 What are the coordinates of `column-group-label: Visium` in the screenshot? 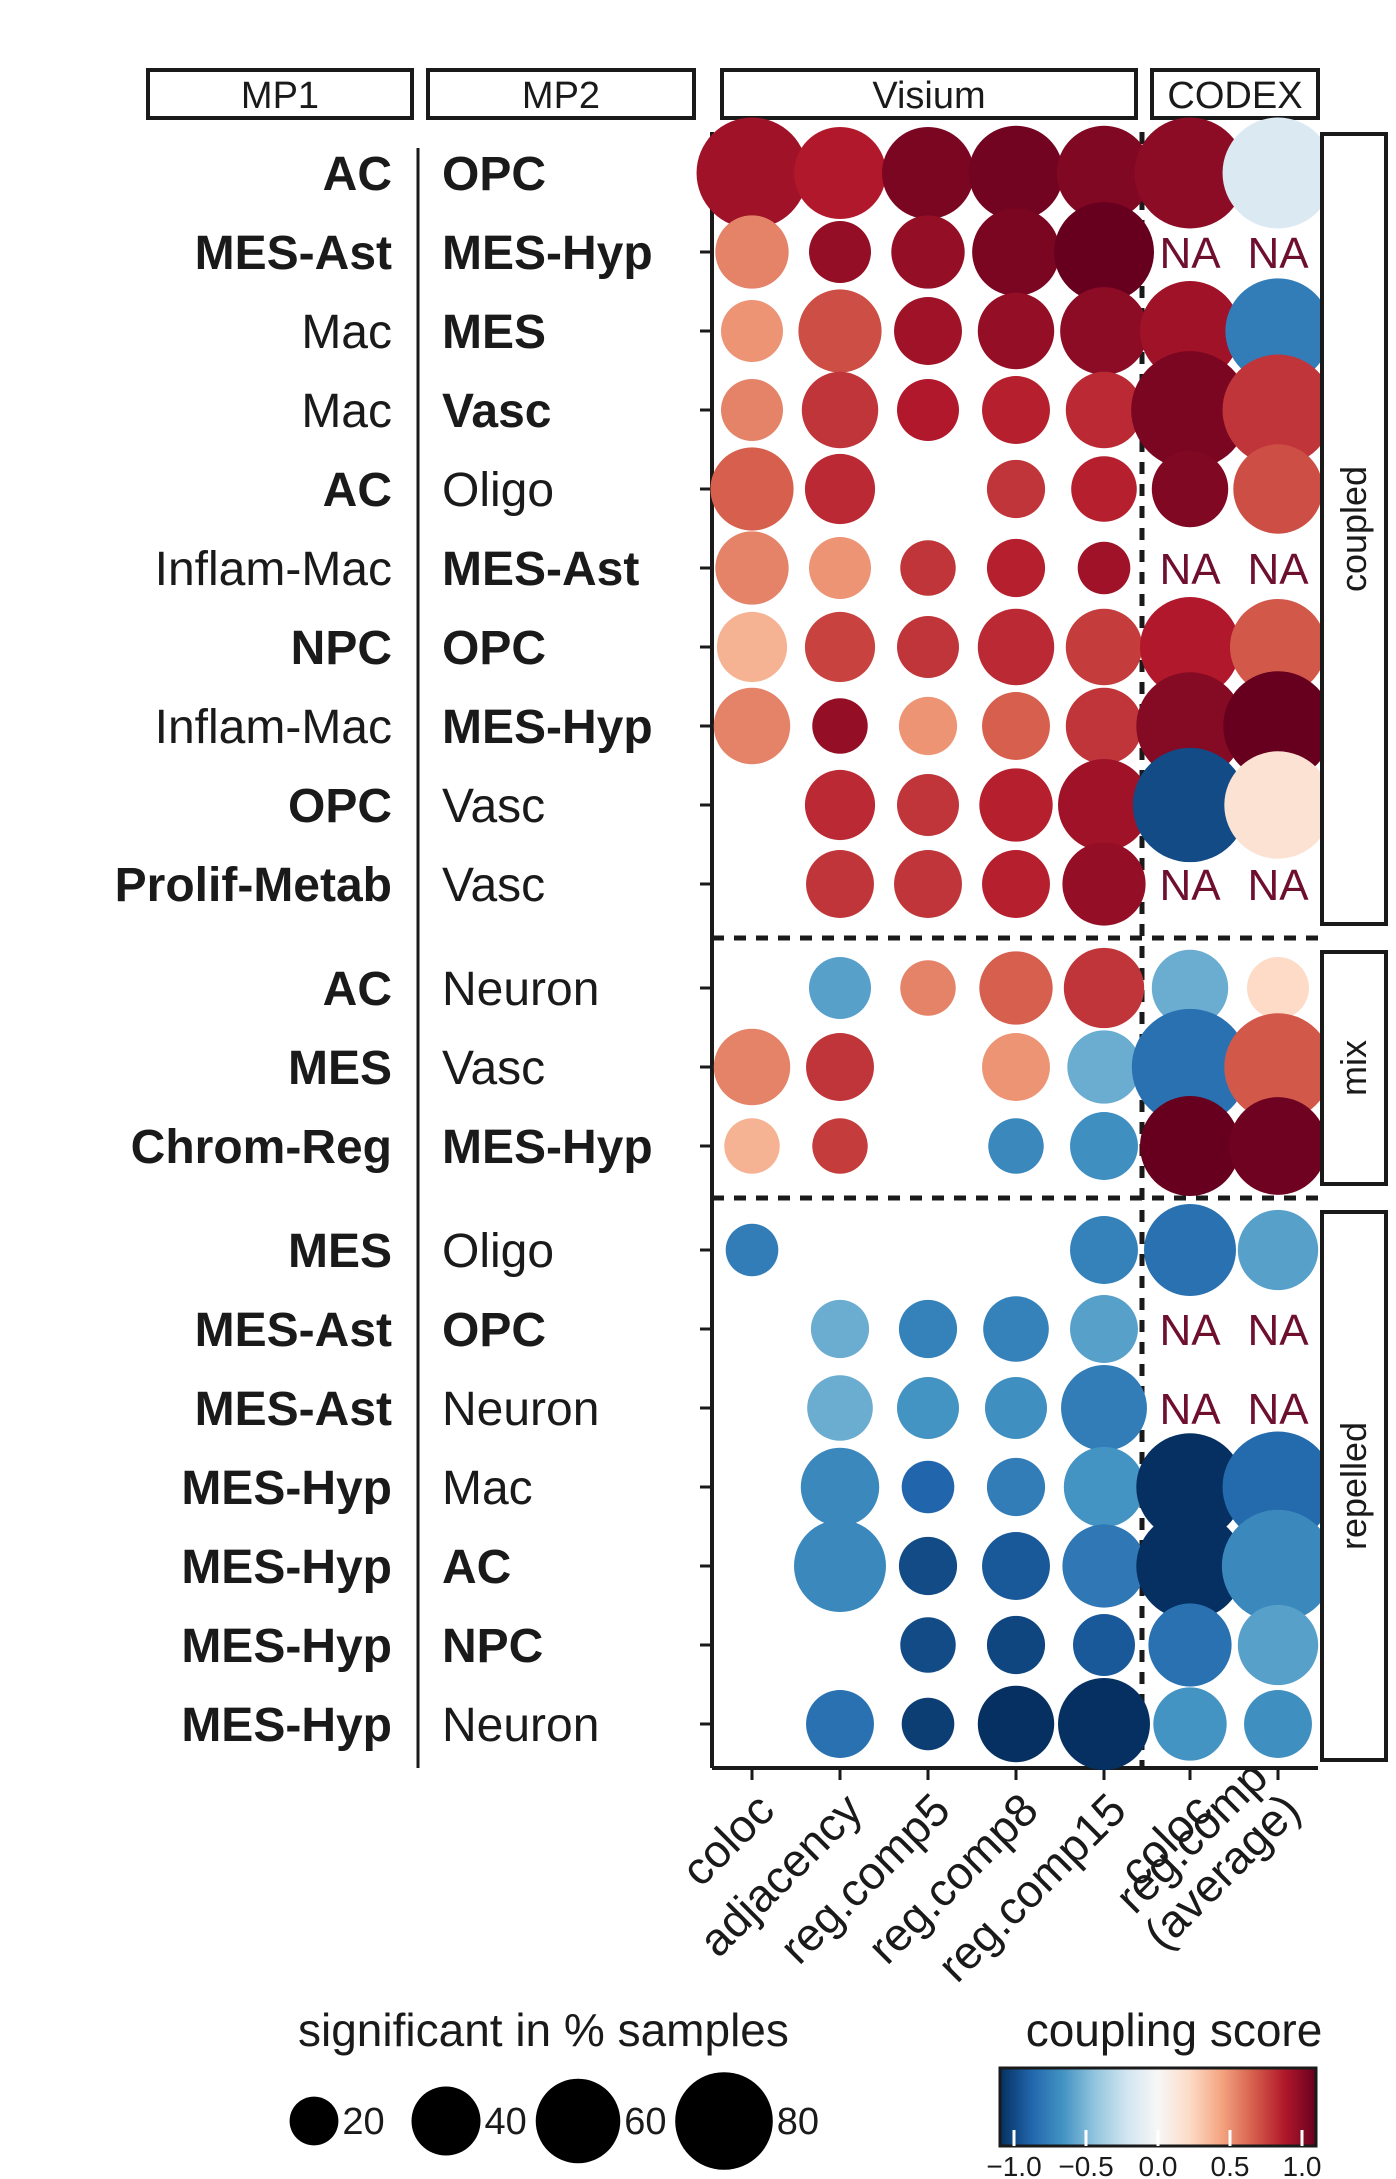 It's located at (928, 96).